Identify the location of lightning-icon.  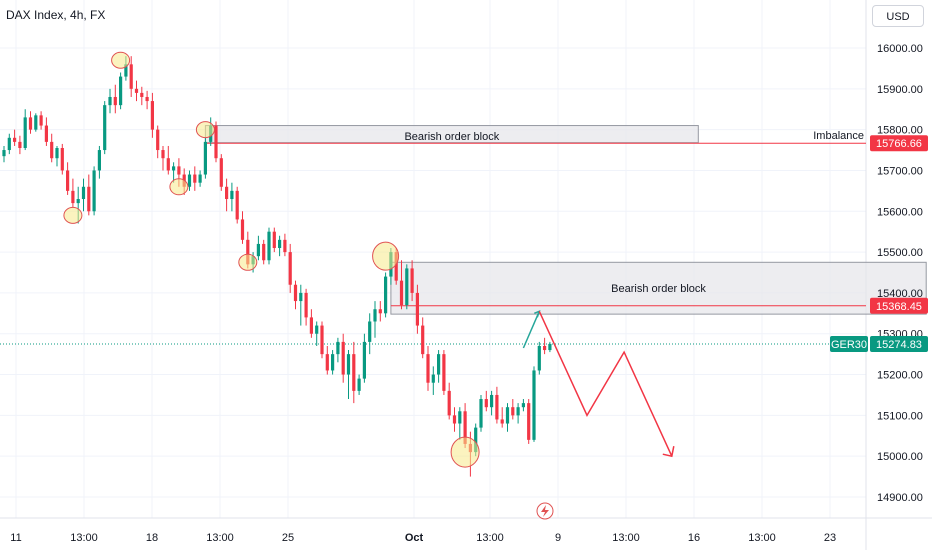
(545, 511).